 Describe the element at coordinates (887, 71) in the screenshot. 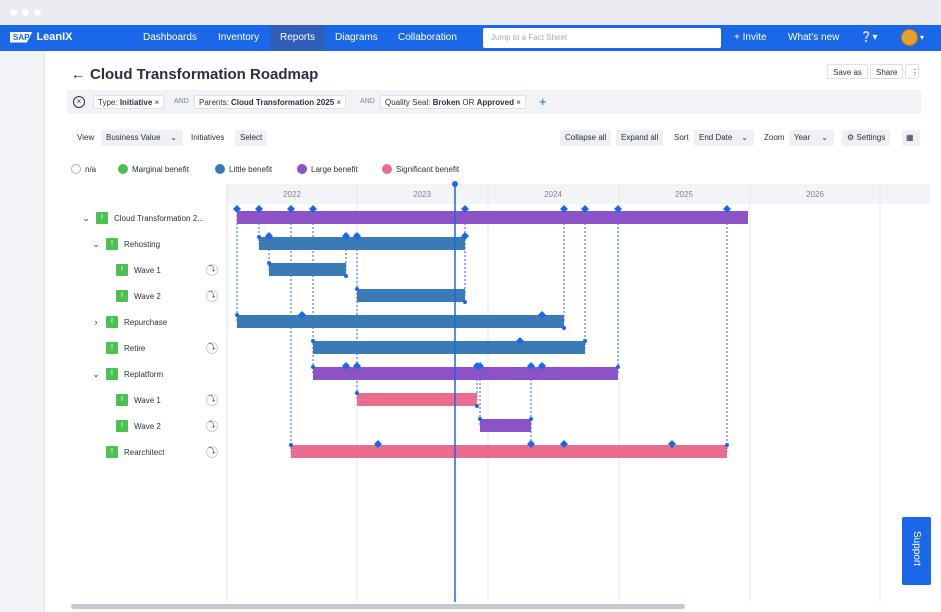

I see `share-button: Share` at that location.